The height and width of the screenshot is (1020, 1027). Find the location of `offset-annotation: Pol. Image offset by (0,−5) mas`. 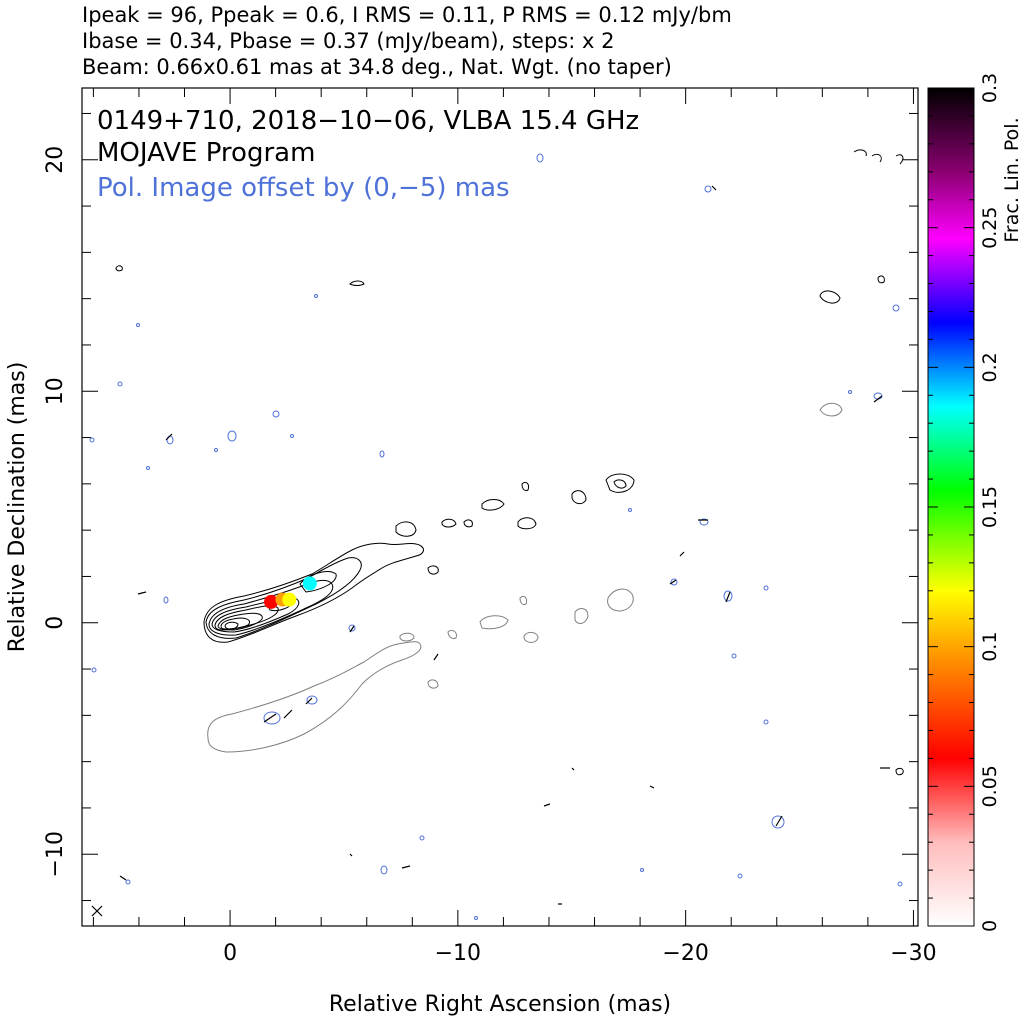

offset-annotation: Pol. Image offset by (0,−5) mas is located at coordinates (303, 188).